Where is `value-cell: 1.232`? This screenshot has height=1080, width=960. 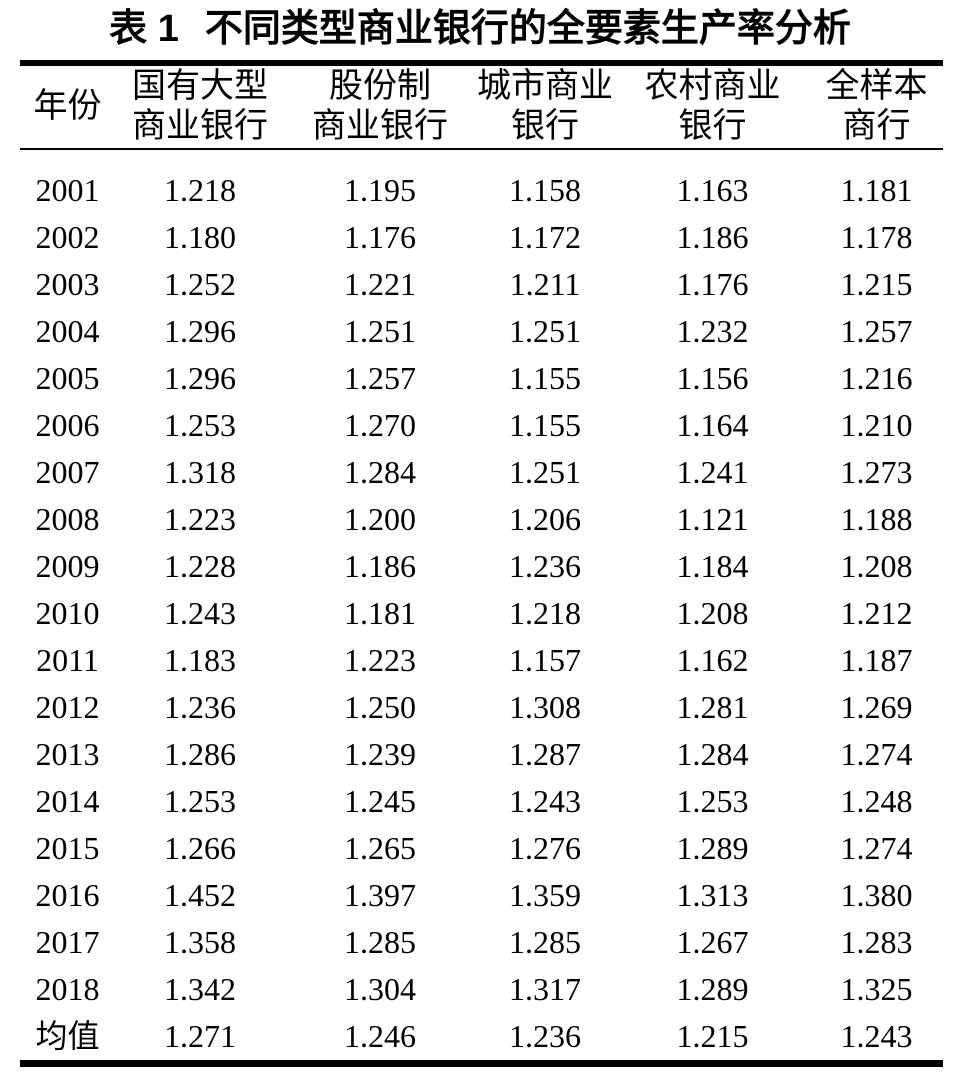 value-cell: 1.232 is located at coordinates (712, 331).